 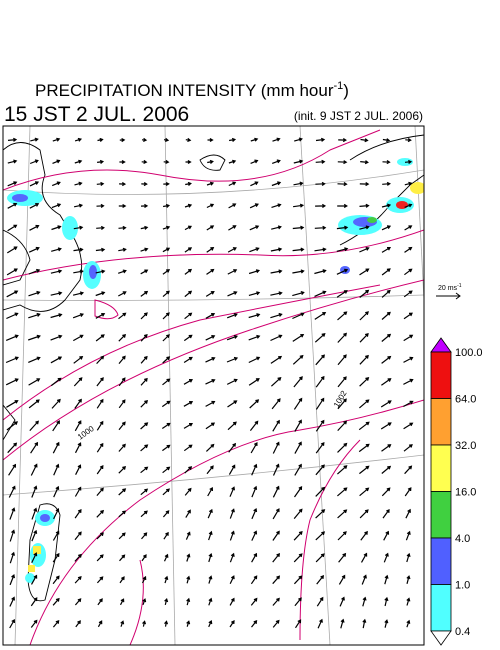 I want to click on colorbar-label: 0.4, so click(x=462, y=632).